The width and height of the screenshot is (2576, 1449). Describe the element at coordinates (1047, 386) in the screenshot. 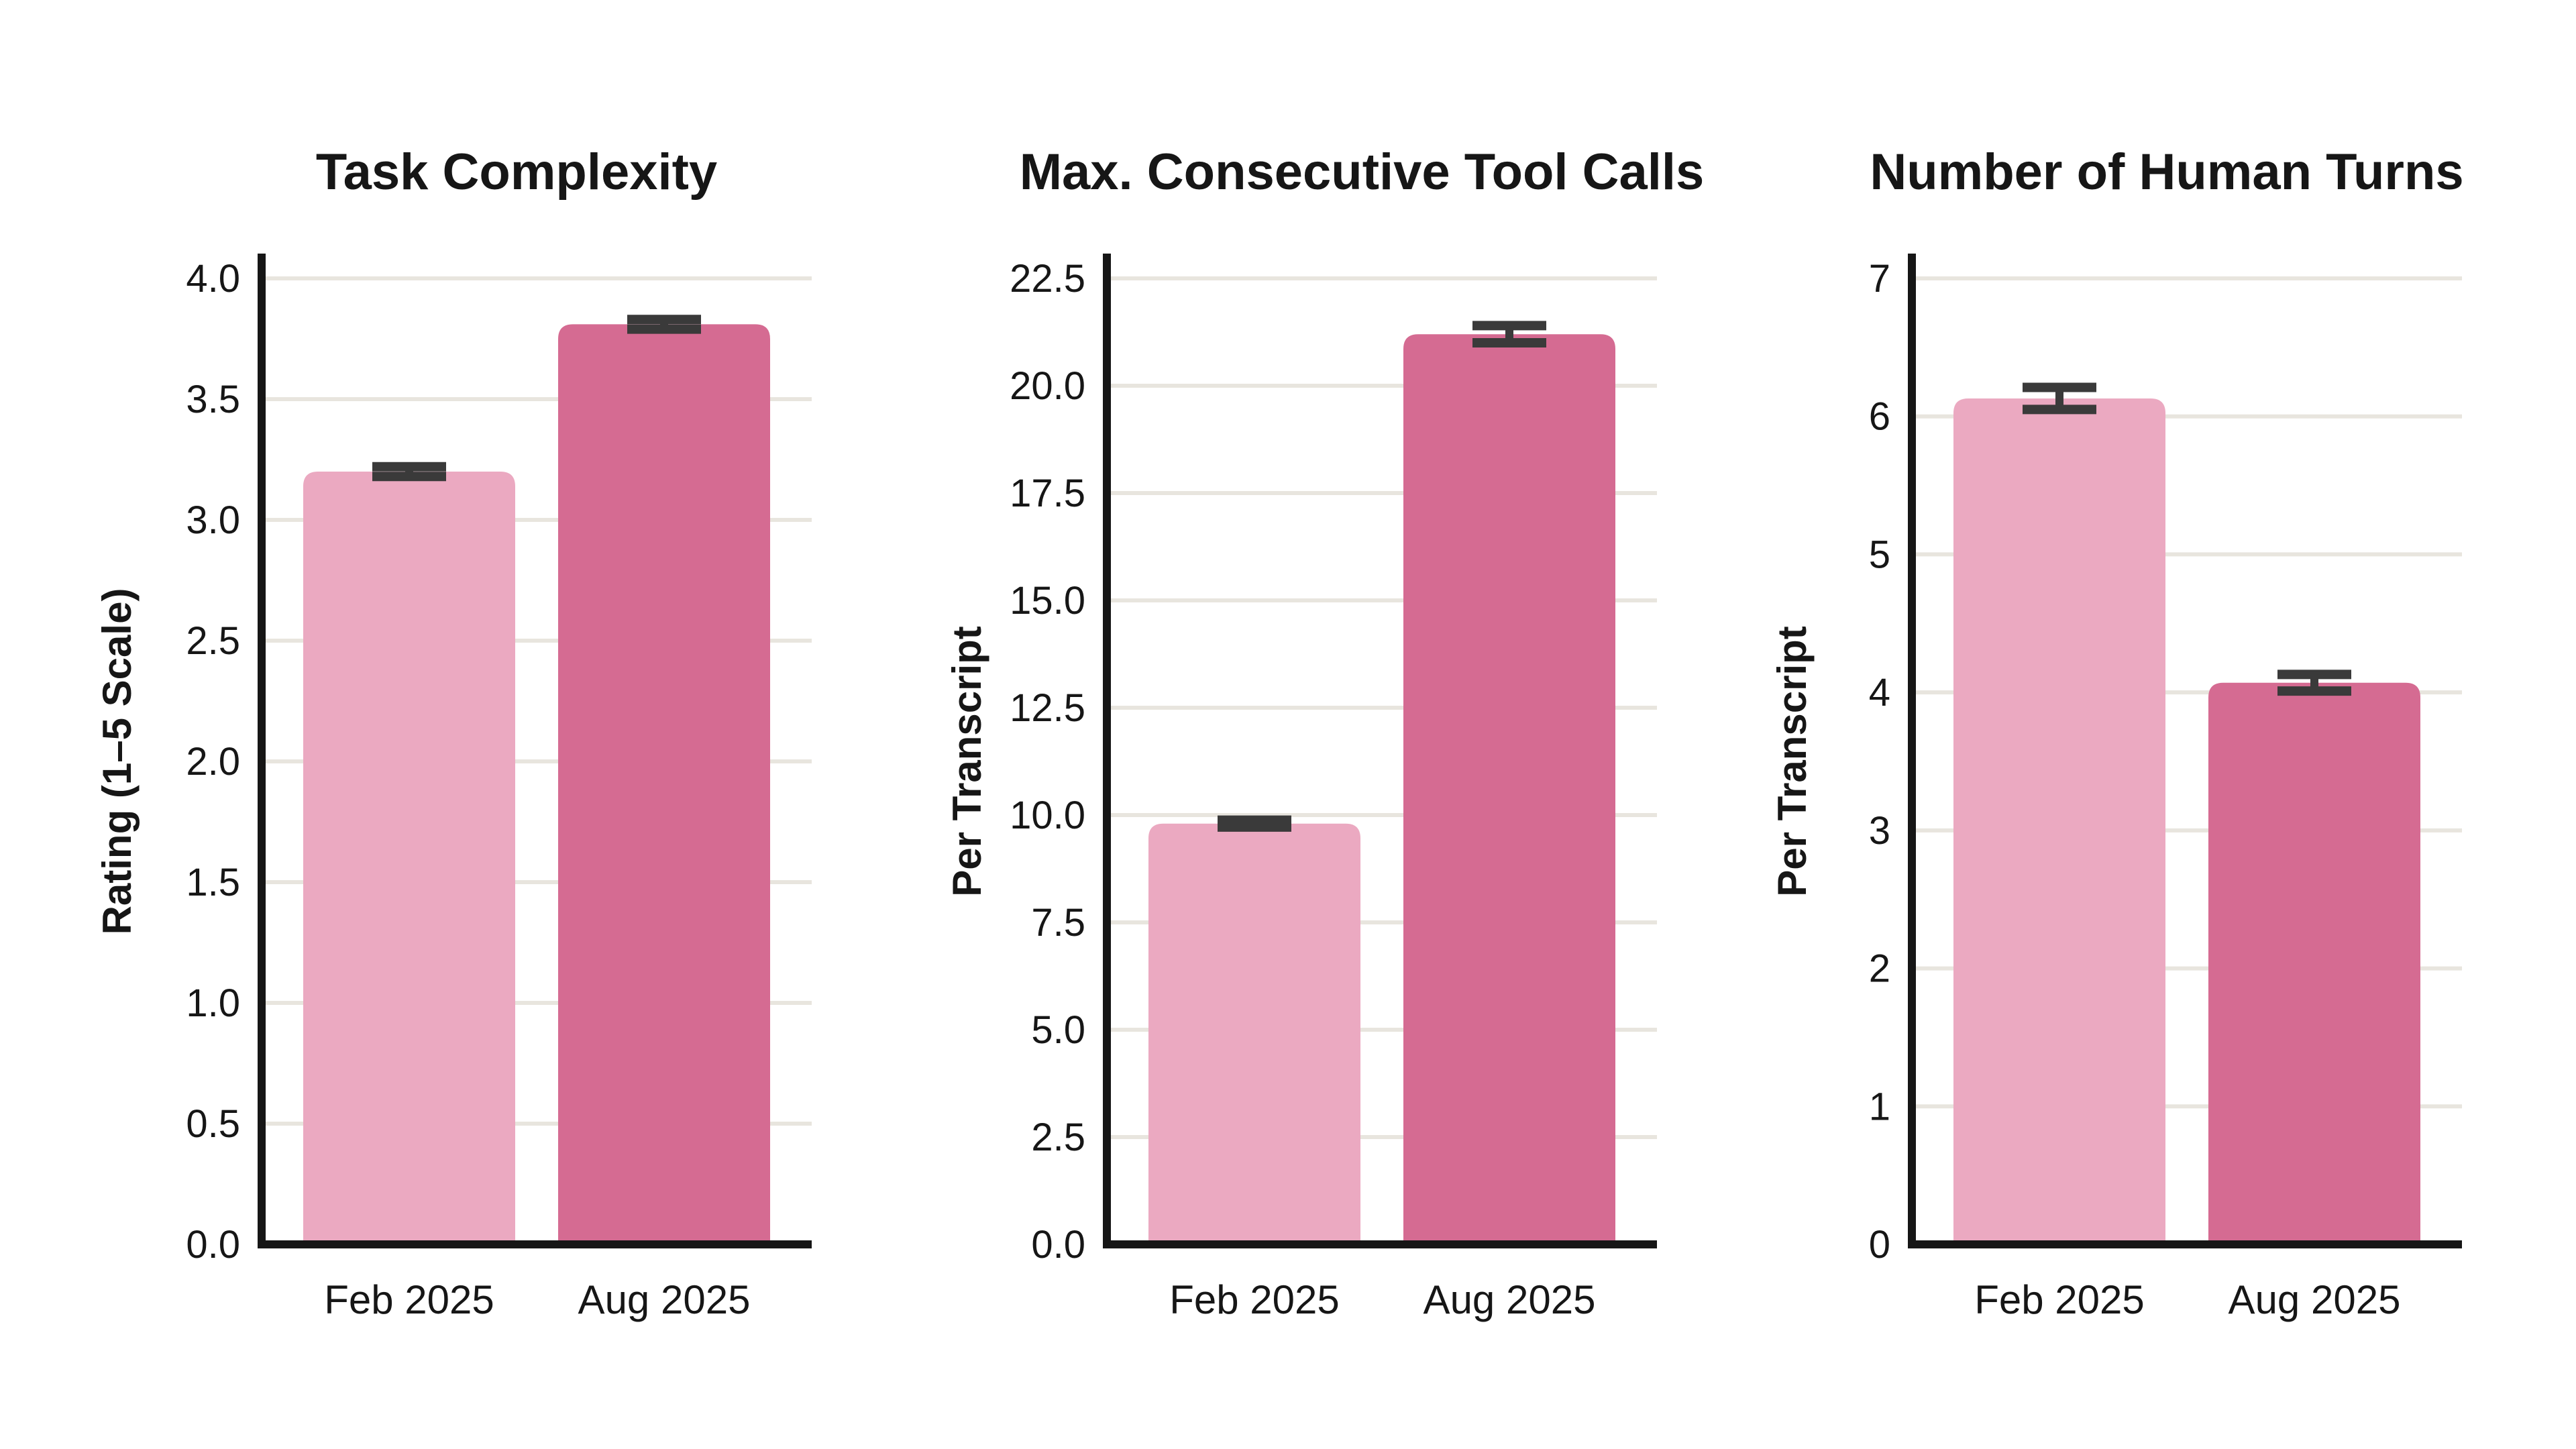

I see `y-tick-label: 20.0` at that location.